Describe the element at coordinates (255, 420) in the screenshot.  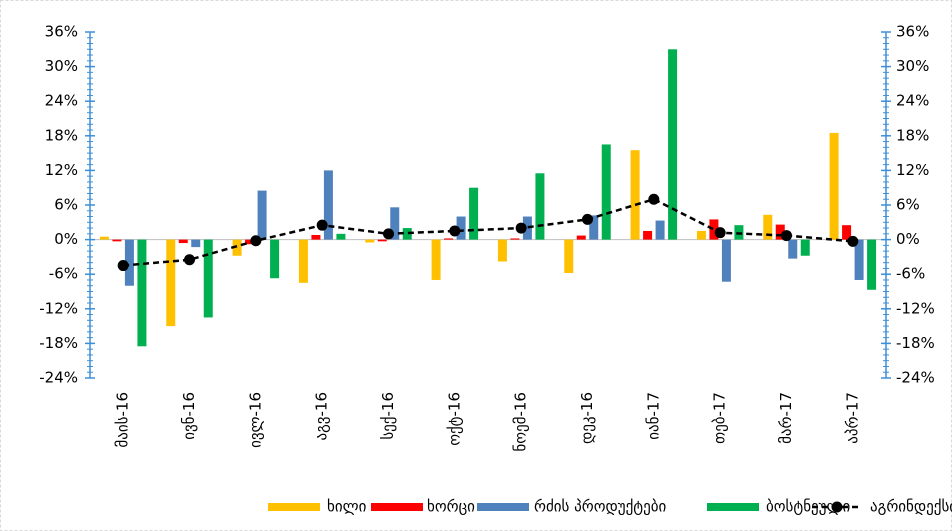
I see `x-tick-label: ივლ-16` at that location.